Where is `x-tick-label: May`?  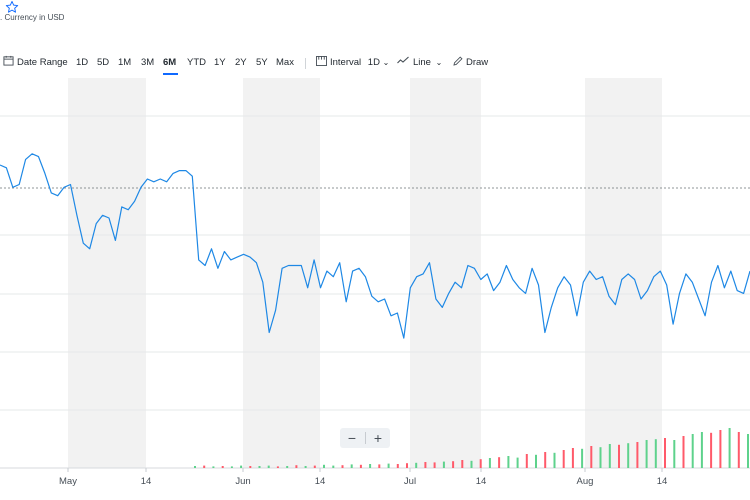
x-tick-label: May is located at coordinates (68, 481).